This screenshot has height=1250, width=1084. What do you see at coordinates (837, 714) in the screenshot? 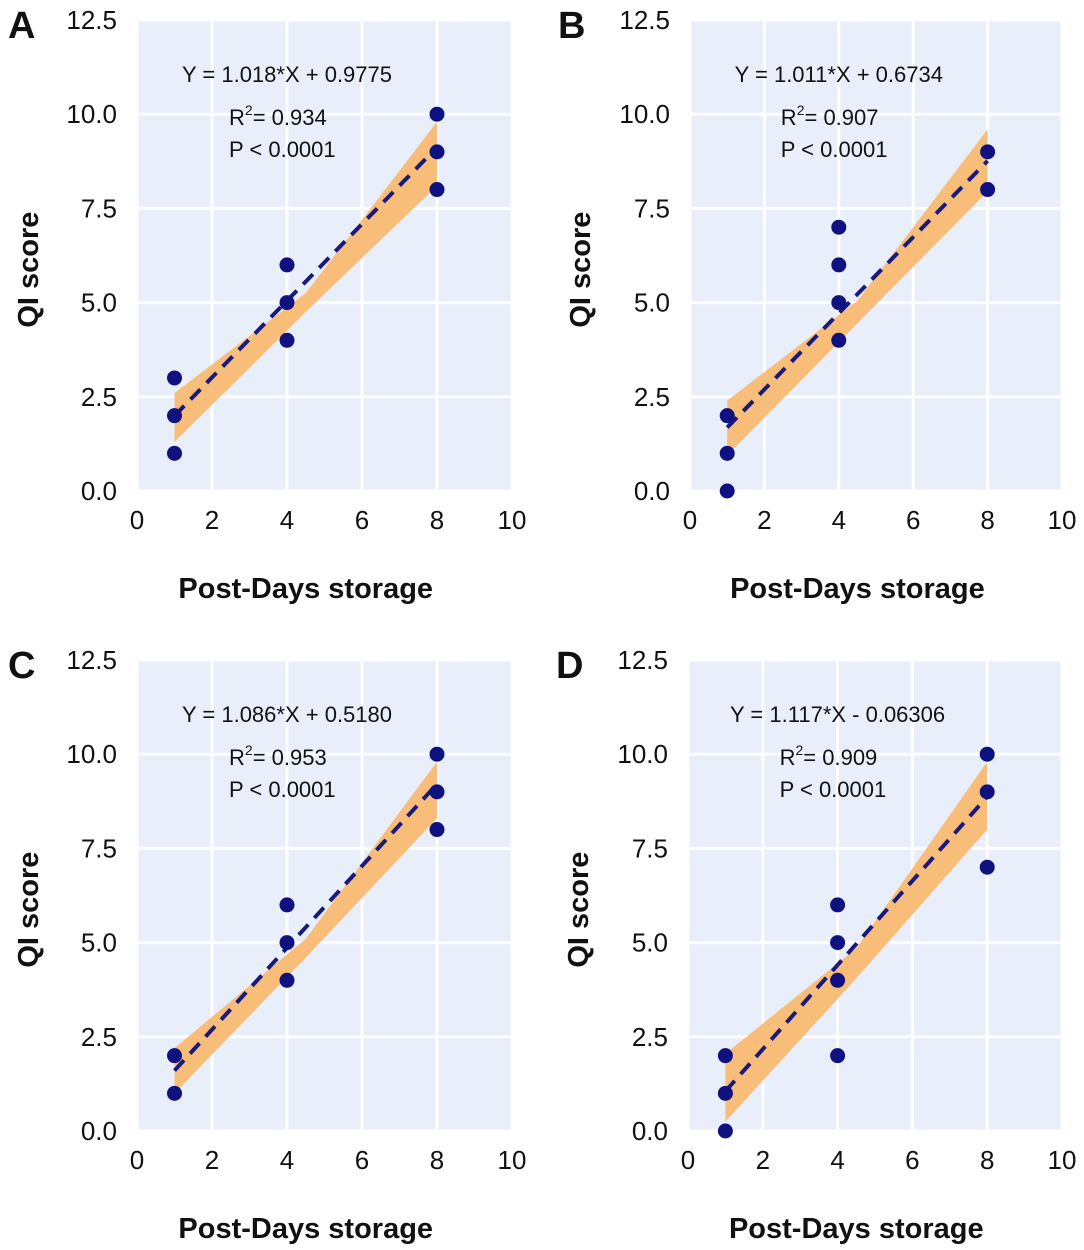
I see `regression-equation: Y = 1.117*X - 0.06306` at bounding box center [837, 714].